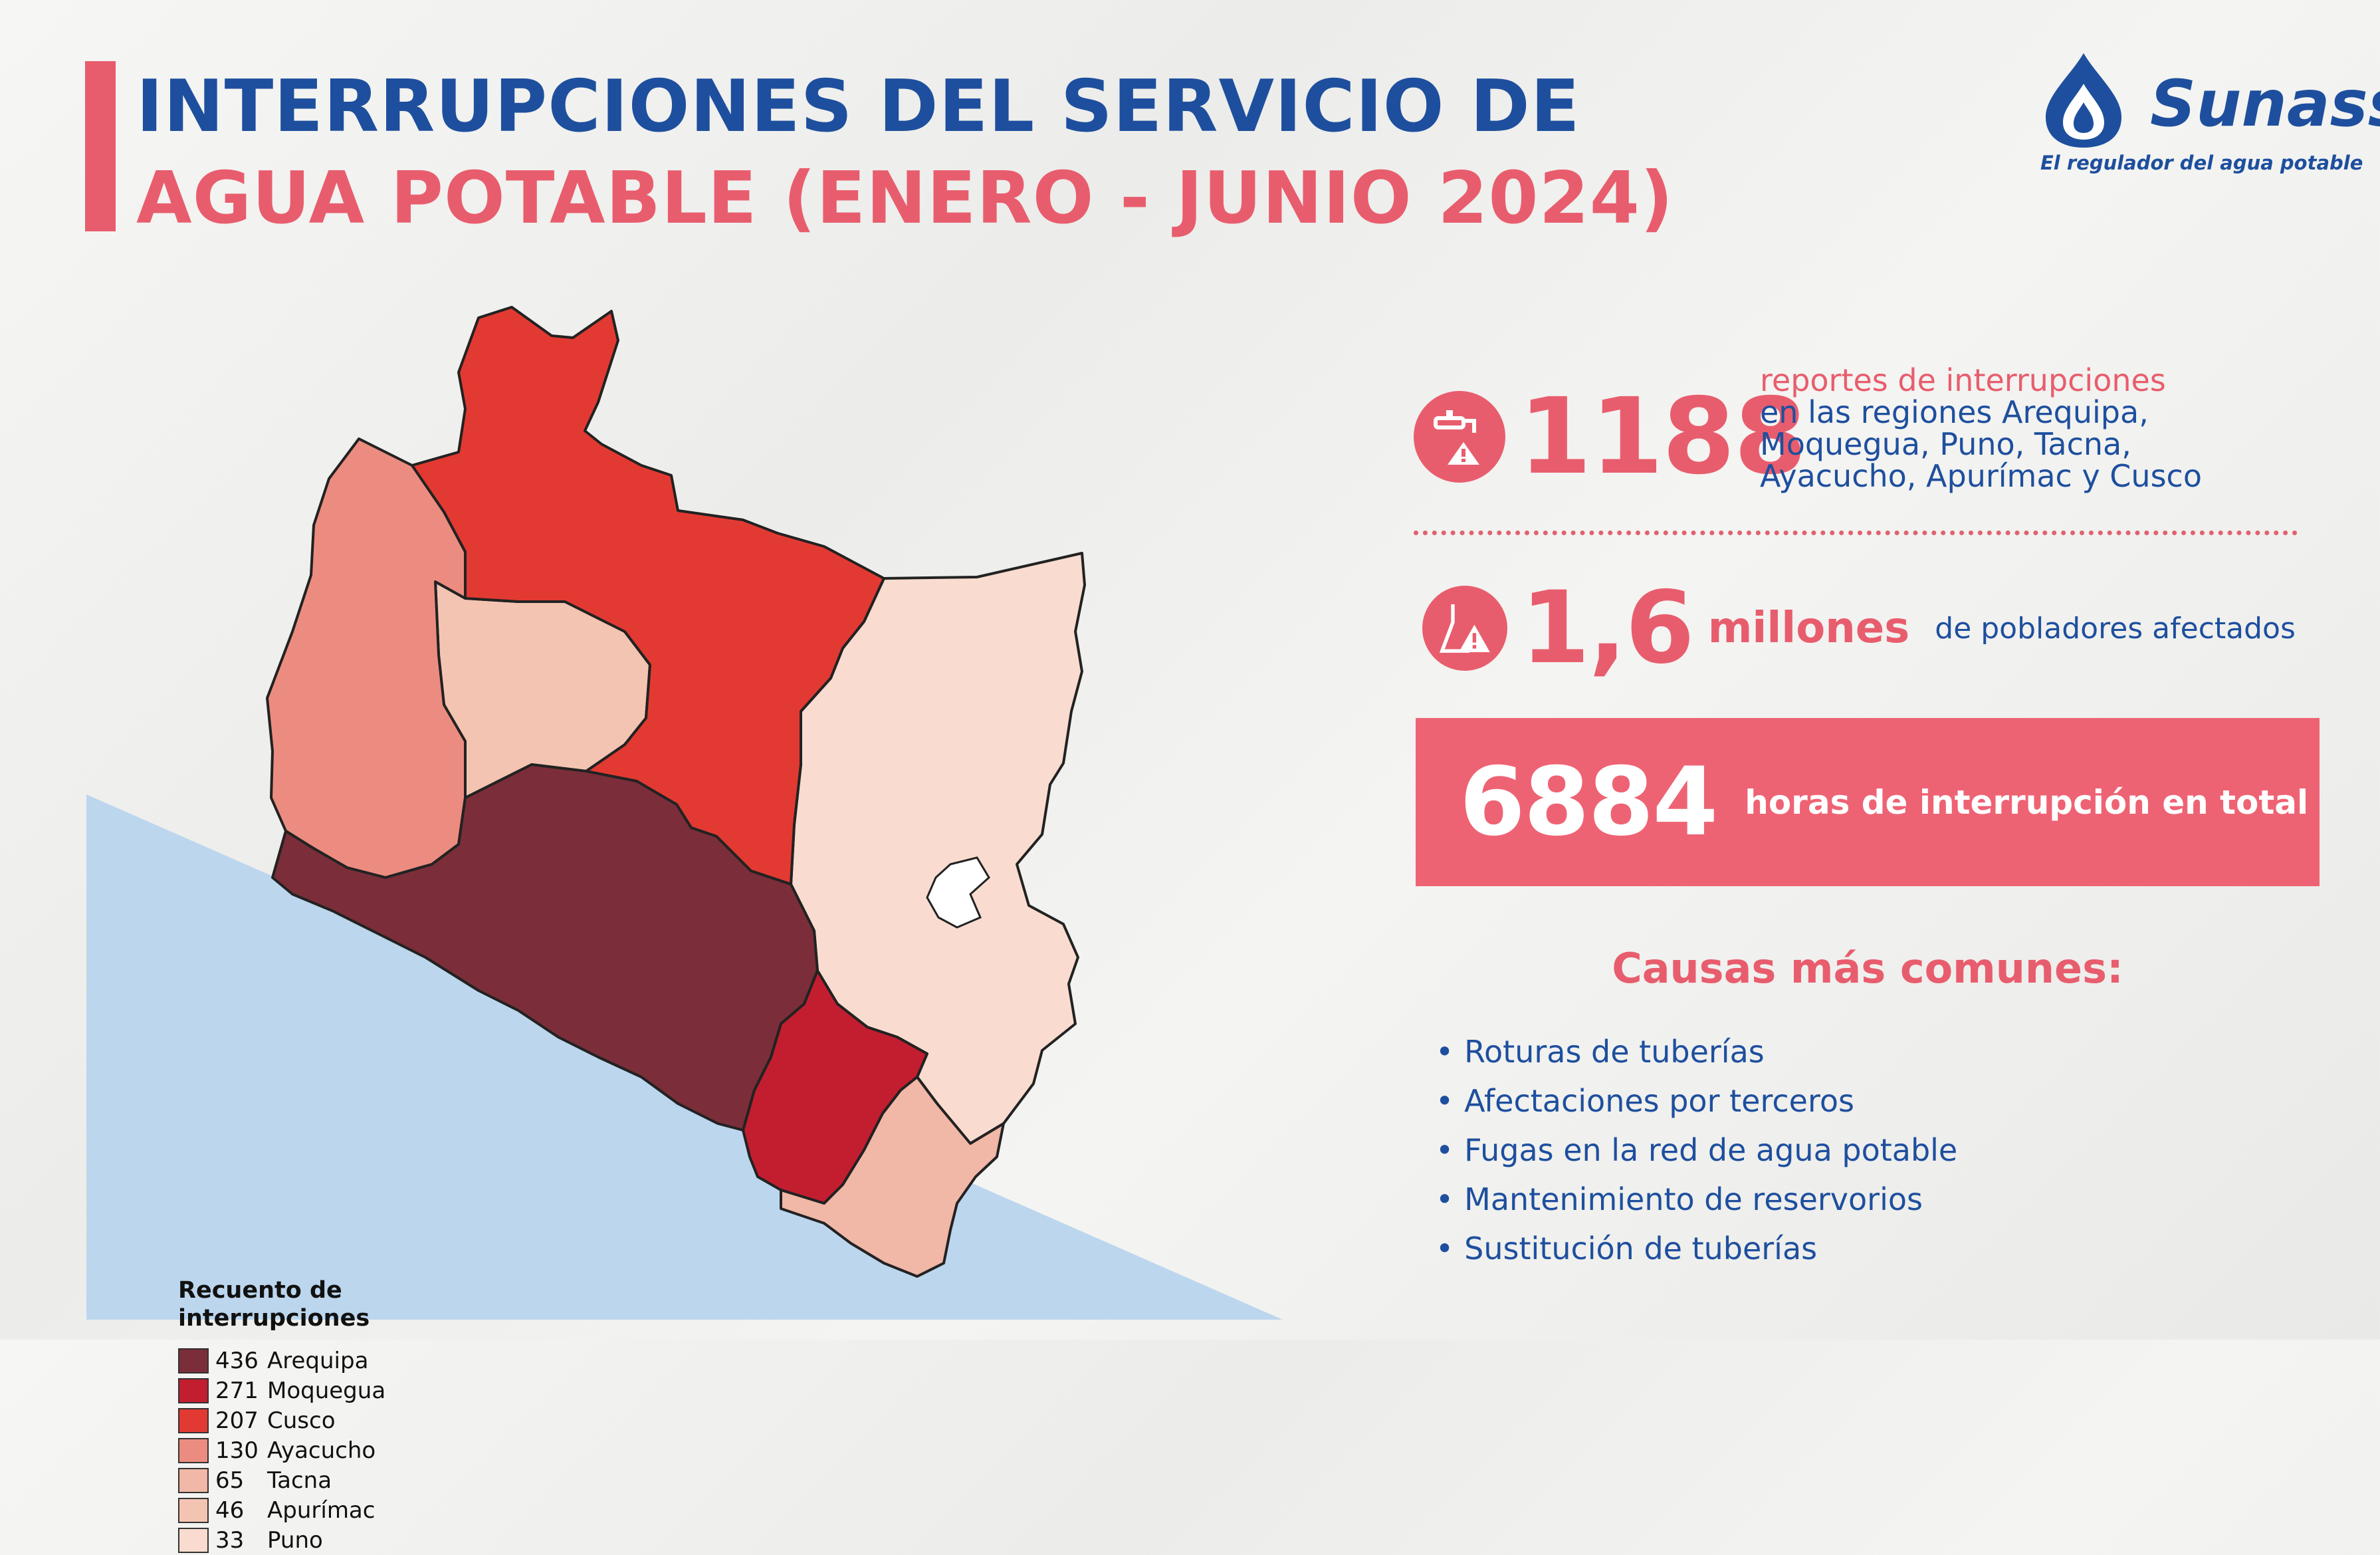  What do you see at coordinates (2115, 628) in the screenshot?
I see `population-label: de pobladores afectados` at bounding box center [2115, 628].